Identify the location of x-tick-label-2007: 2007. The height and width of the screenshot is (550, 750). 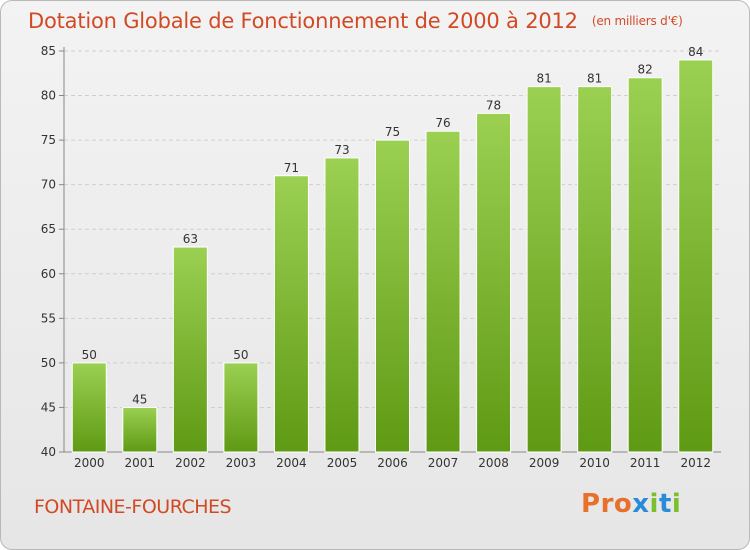
(443, 463).